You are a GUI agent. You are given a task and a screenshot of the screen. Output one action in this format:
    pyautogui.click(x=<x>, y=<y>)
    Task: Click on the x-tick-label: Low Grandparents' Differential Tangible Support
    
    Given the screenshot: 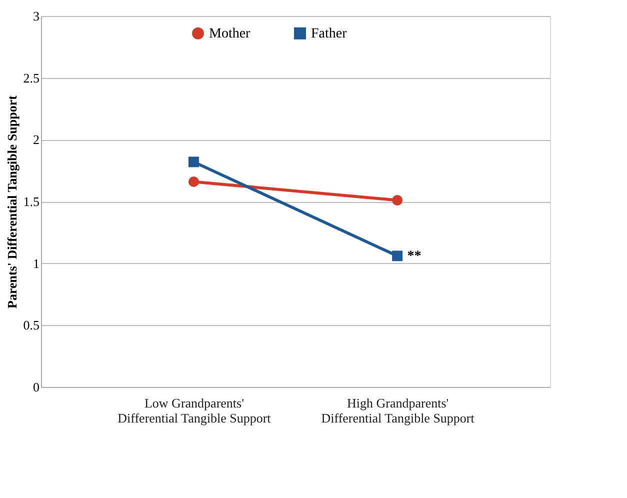 What is the action you would take?
    pyautogui.click(x=195, y=411)
    